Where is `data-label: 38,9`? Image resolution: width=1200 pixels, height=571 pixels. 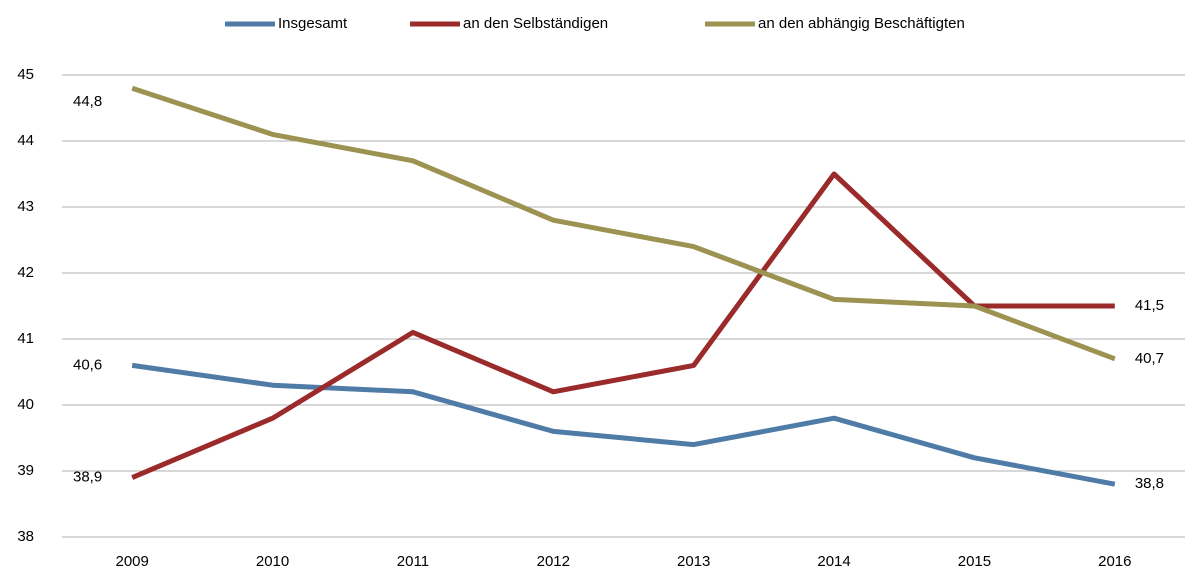
data-label: 38,9 is located at coordinates (87, 477).